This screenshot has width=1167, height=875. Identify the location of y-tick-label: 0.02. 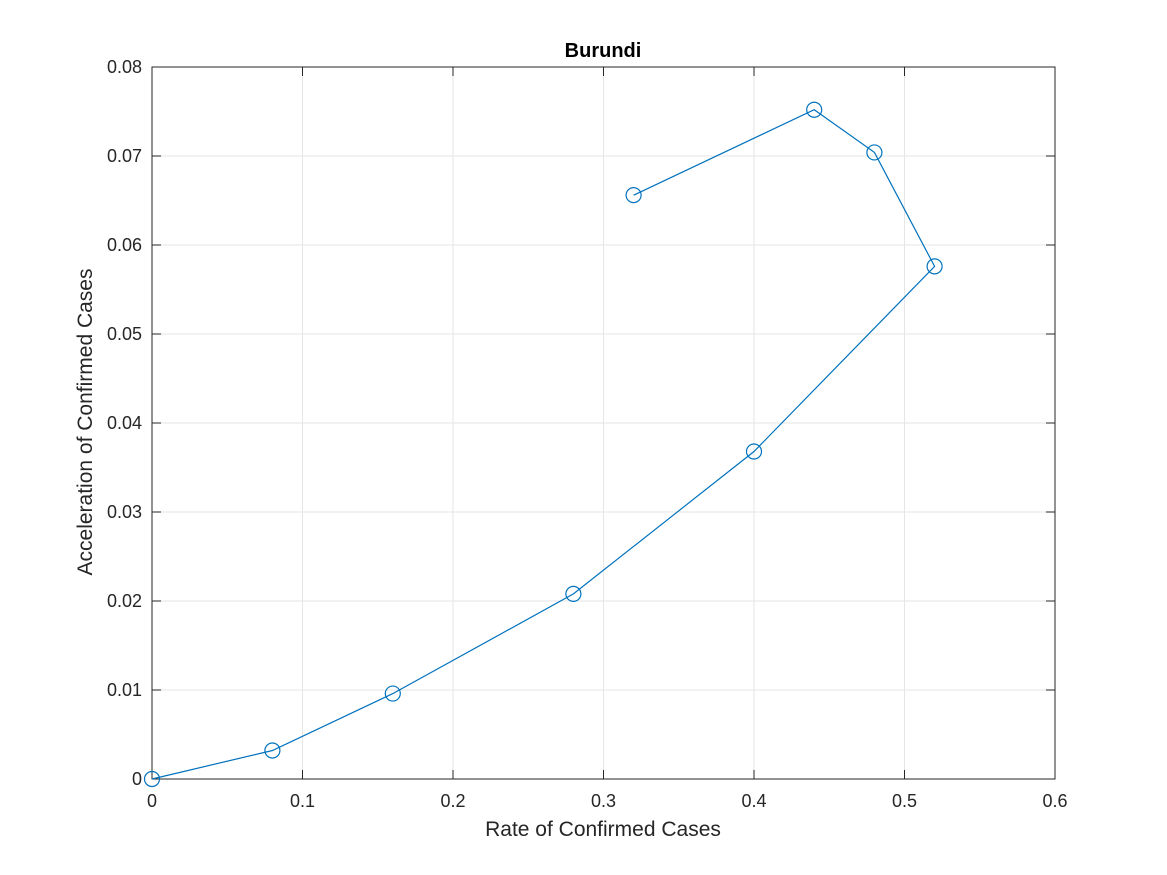
(124, 601).